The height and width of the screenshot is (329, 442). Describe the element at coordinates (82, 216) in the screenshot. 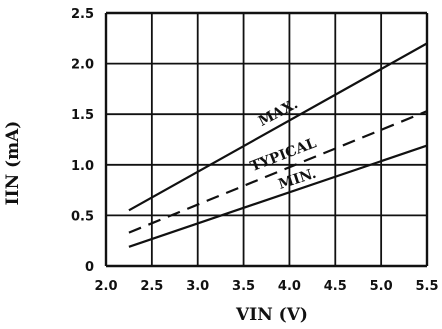

I see `y-tick-label-0.5: 0.5` at that location.